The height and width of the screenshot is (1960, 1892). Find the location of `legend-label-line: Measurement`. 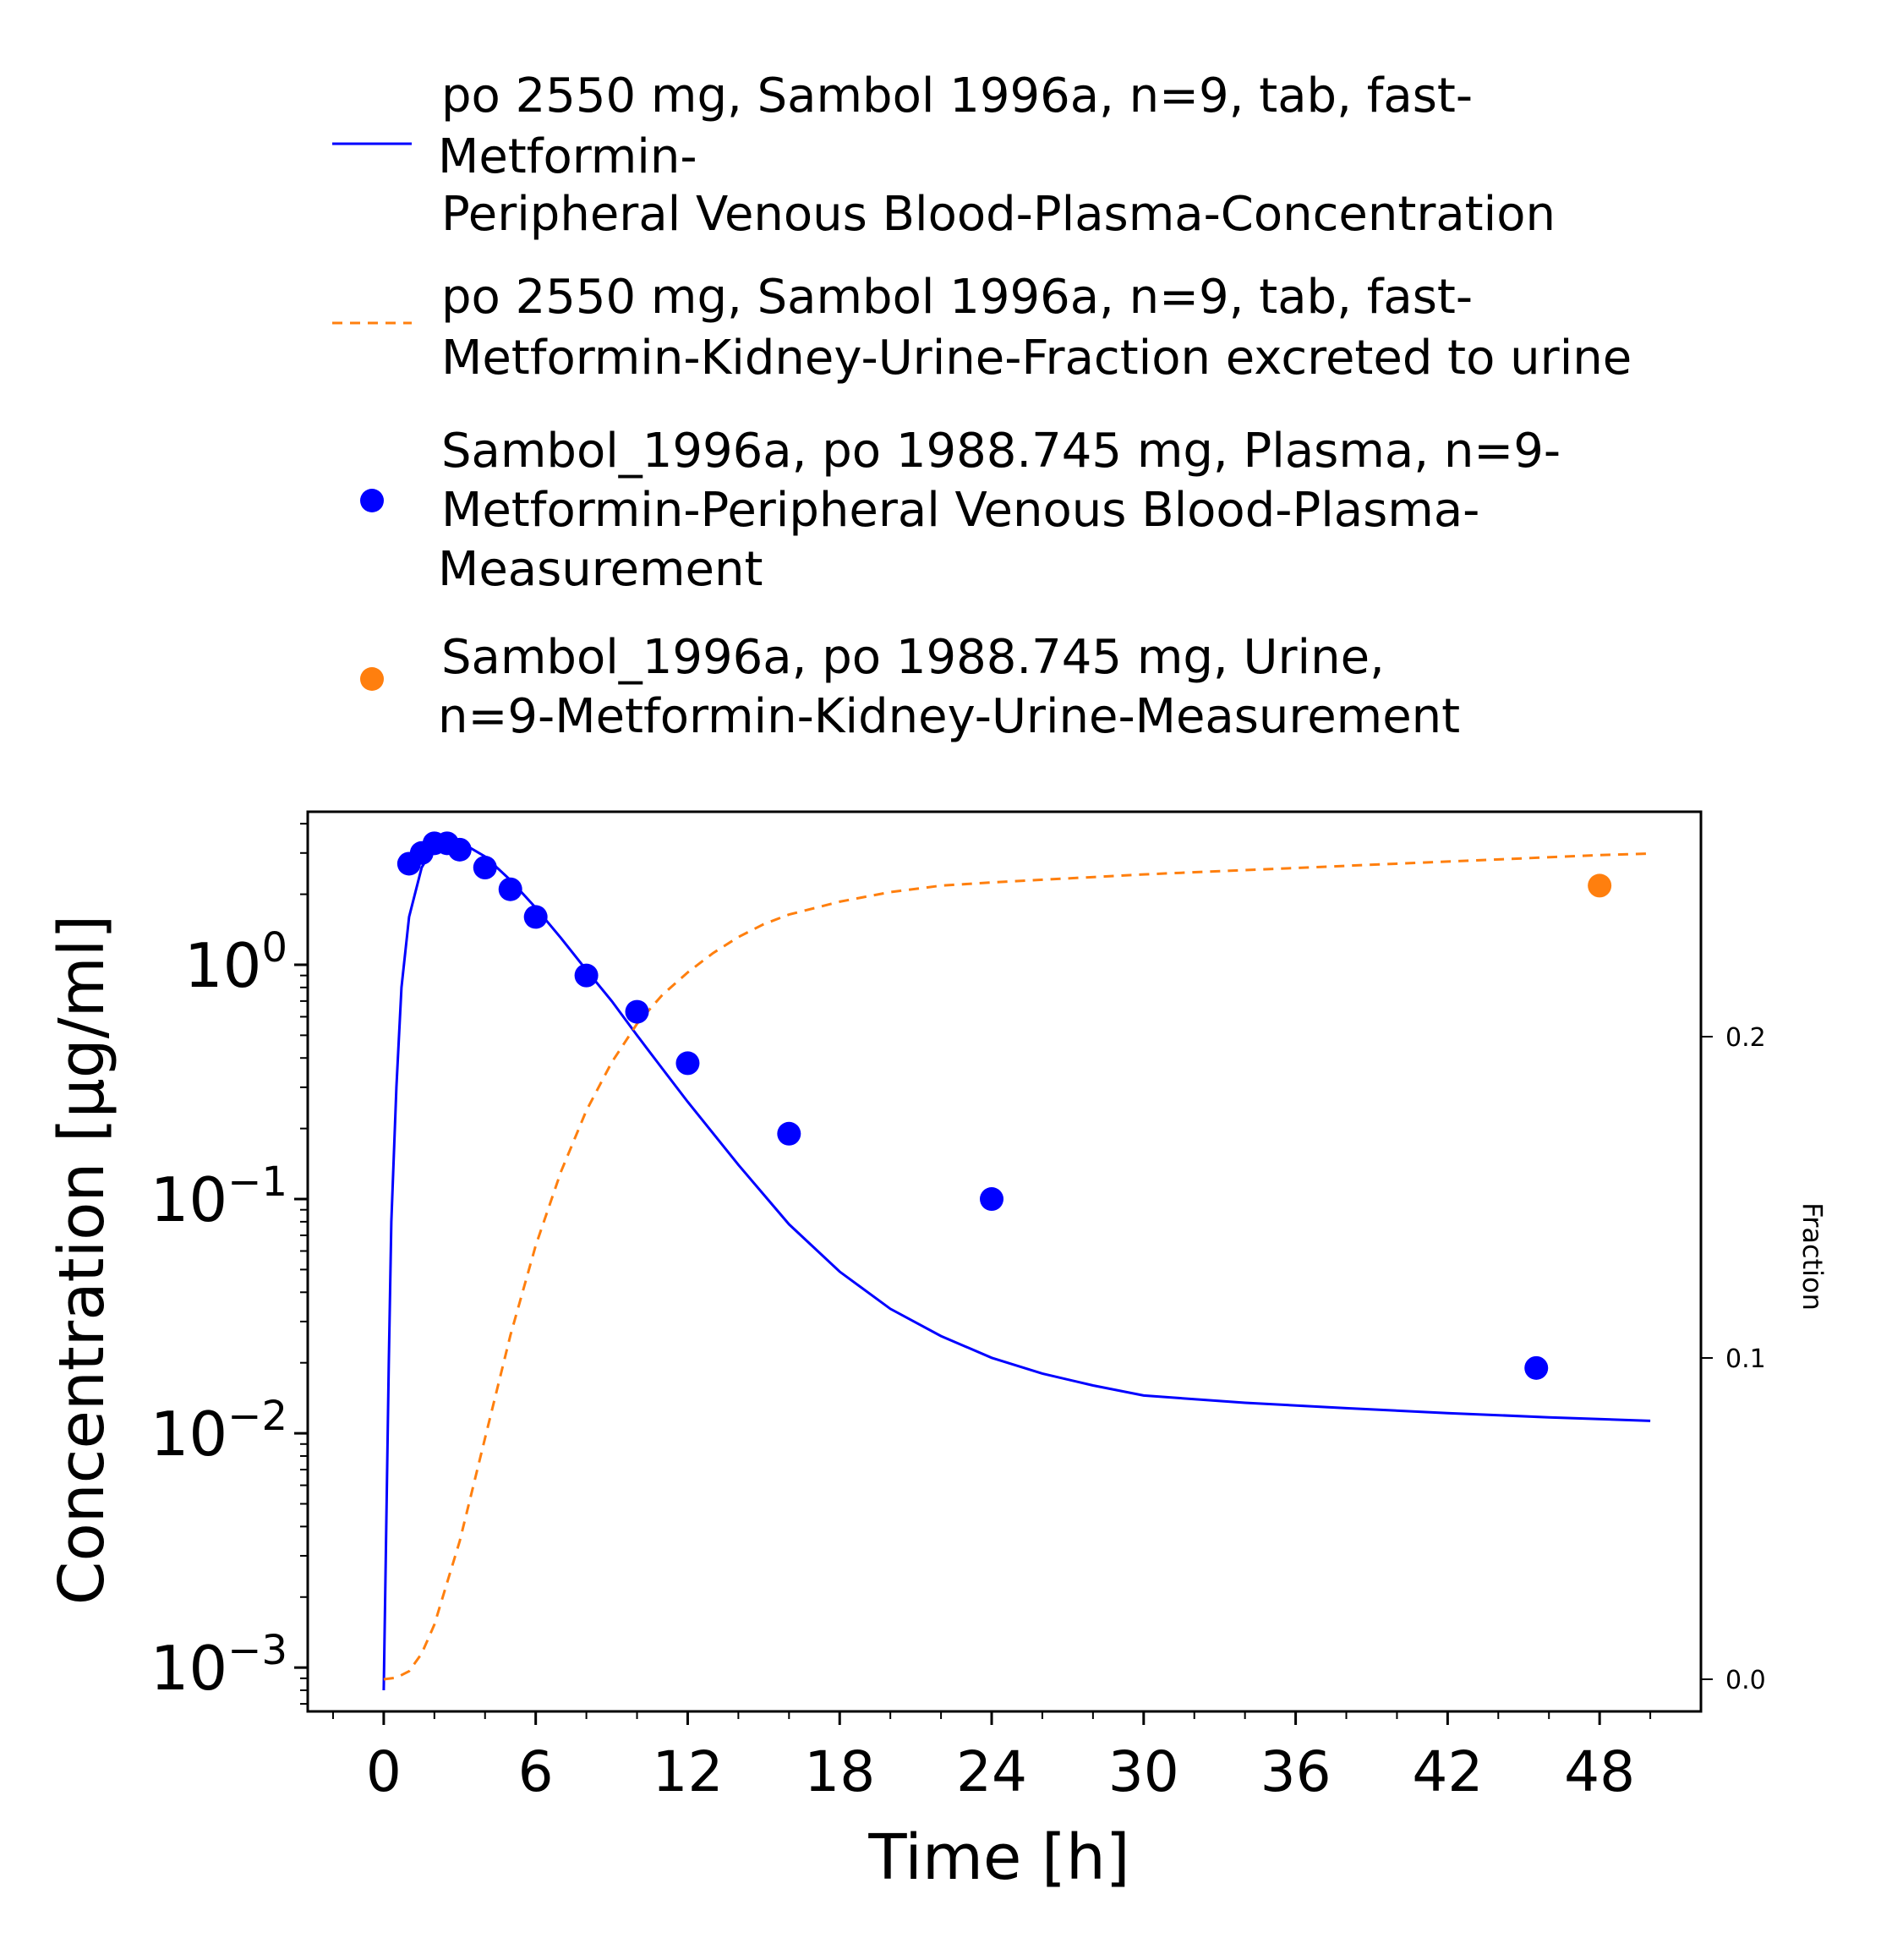

legend-label-line: Measurement is located at coordinates (600, 569).